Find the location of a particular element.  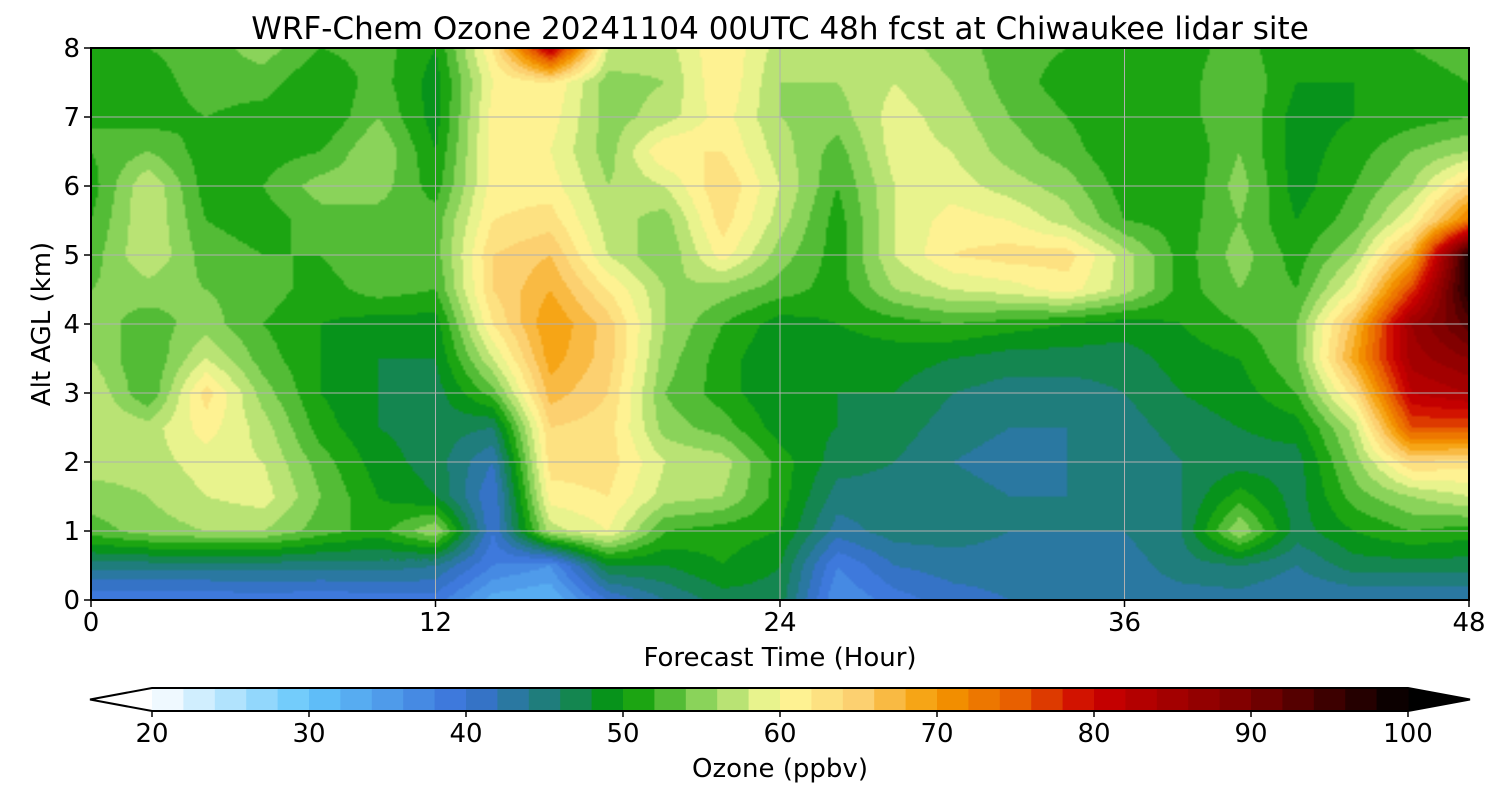

colorbar-extend-high is located at coordinates (1439, 699).